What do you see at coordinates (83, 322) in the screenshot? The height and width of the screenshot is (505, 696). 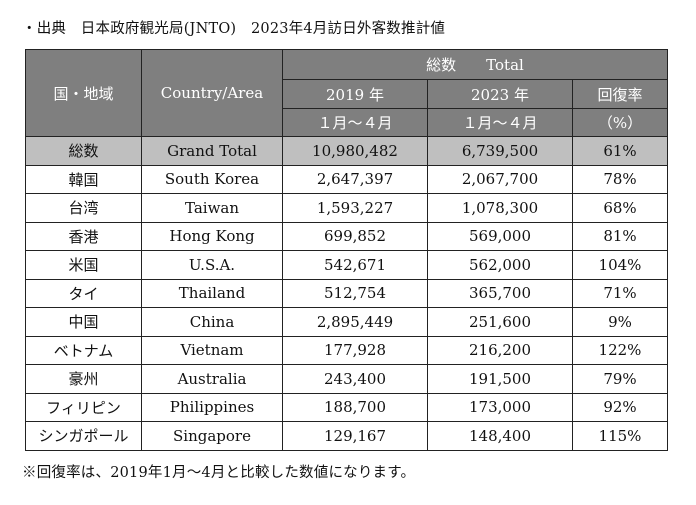 I see `cell-region-jp: 中国` at bounding box center [83, 322].